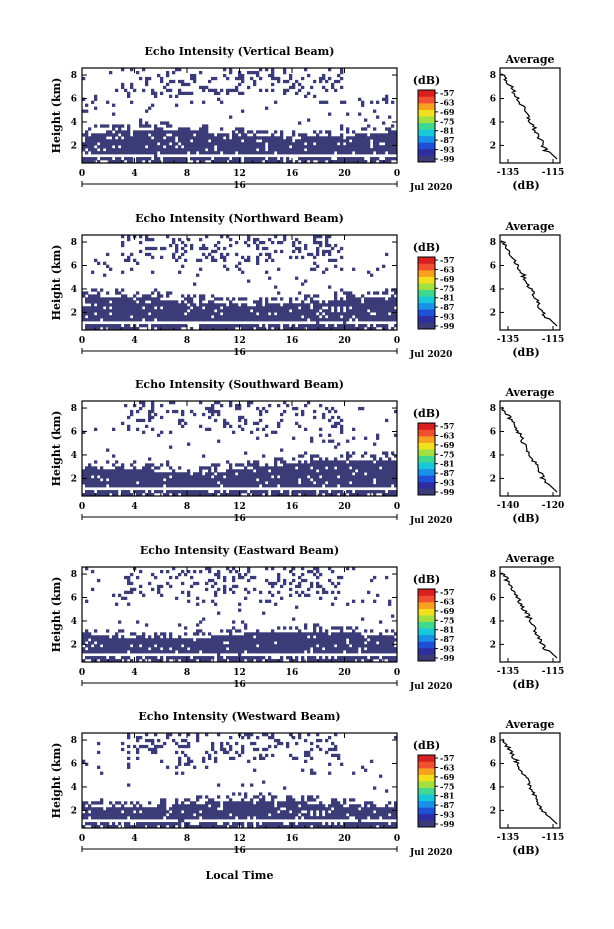 The height and width of the screenshot is (929, 614). I want to click on day-label: 16, so click(239, 685).